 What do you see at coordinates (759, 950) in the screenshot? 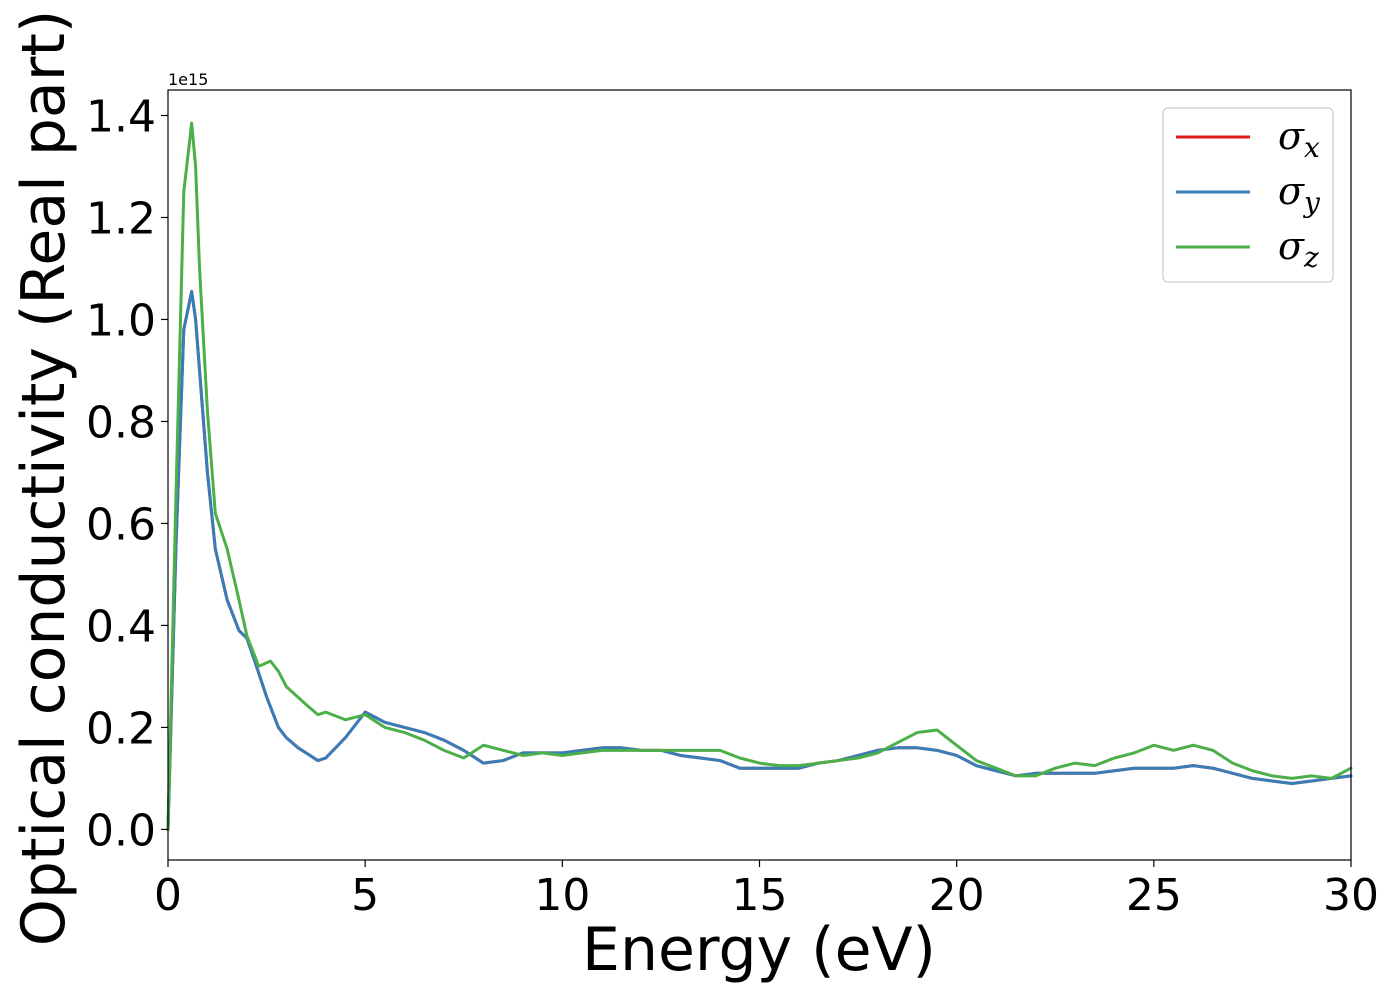
I see `x-axis-title: Energy (eV)` at bounding box center [759, 950].